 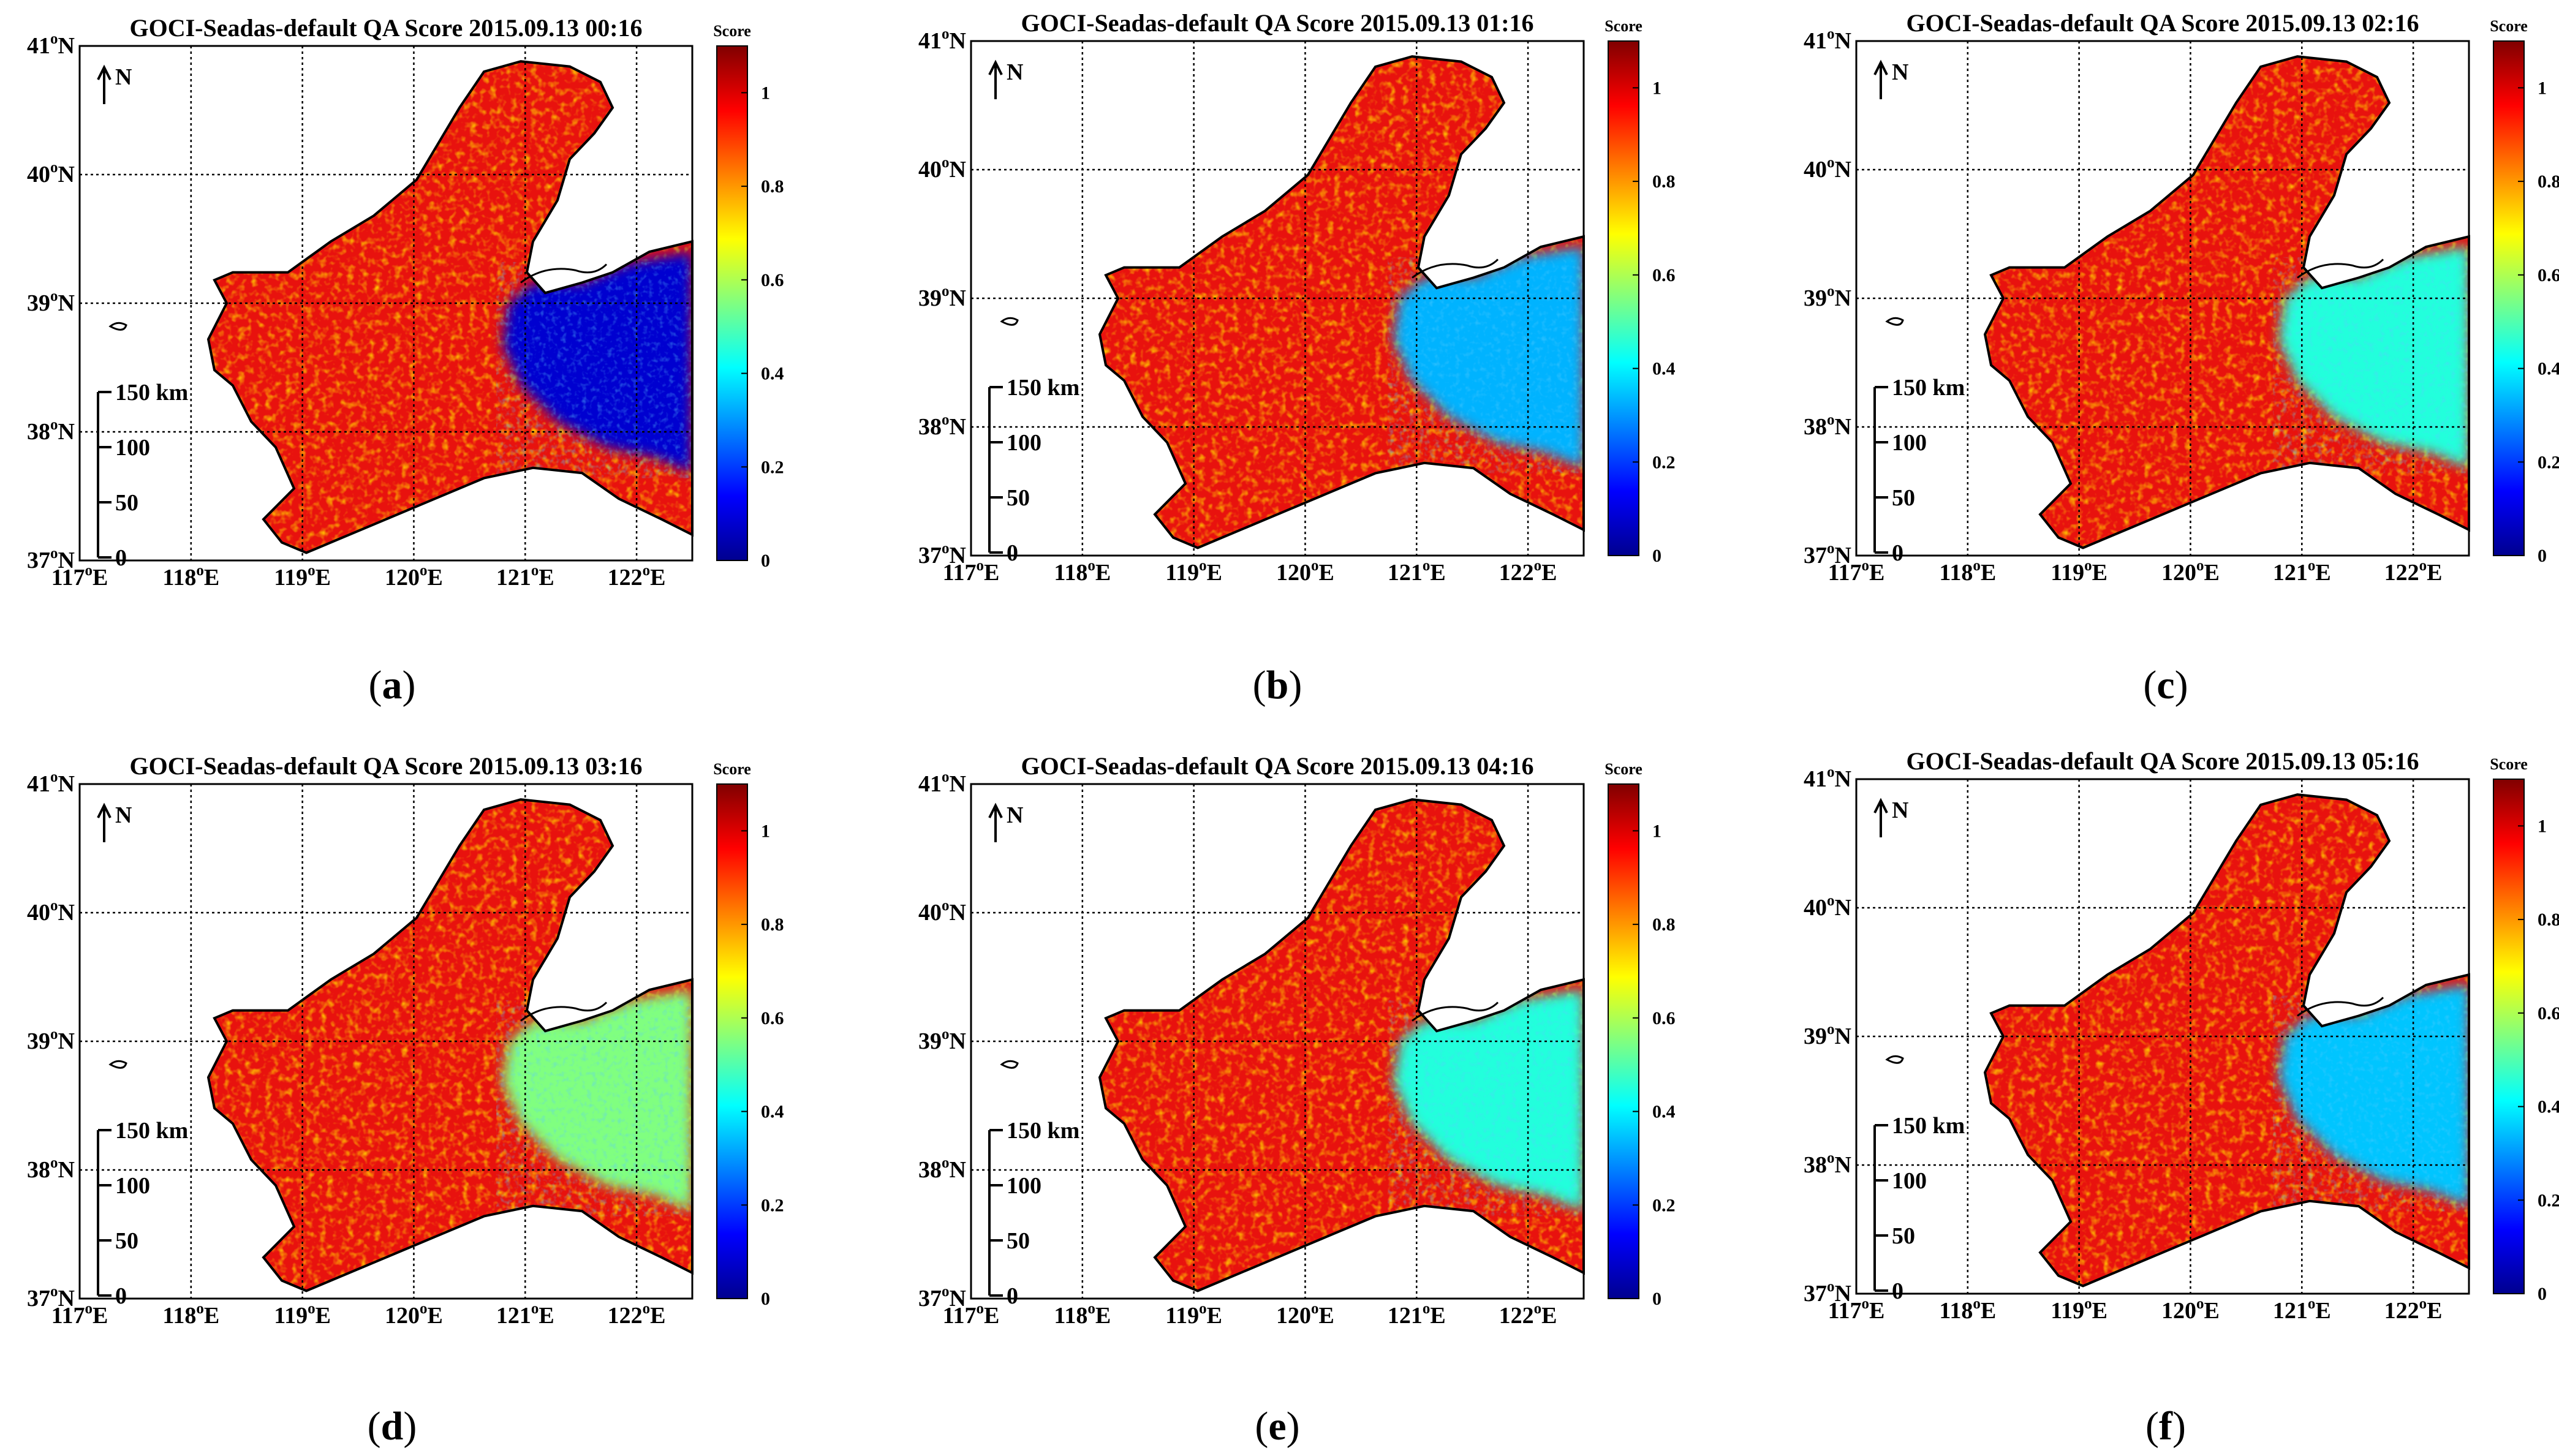 I want to click on lon-tick-label: 120oE, so click(x=414, y=1314).